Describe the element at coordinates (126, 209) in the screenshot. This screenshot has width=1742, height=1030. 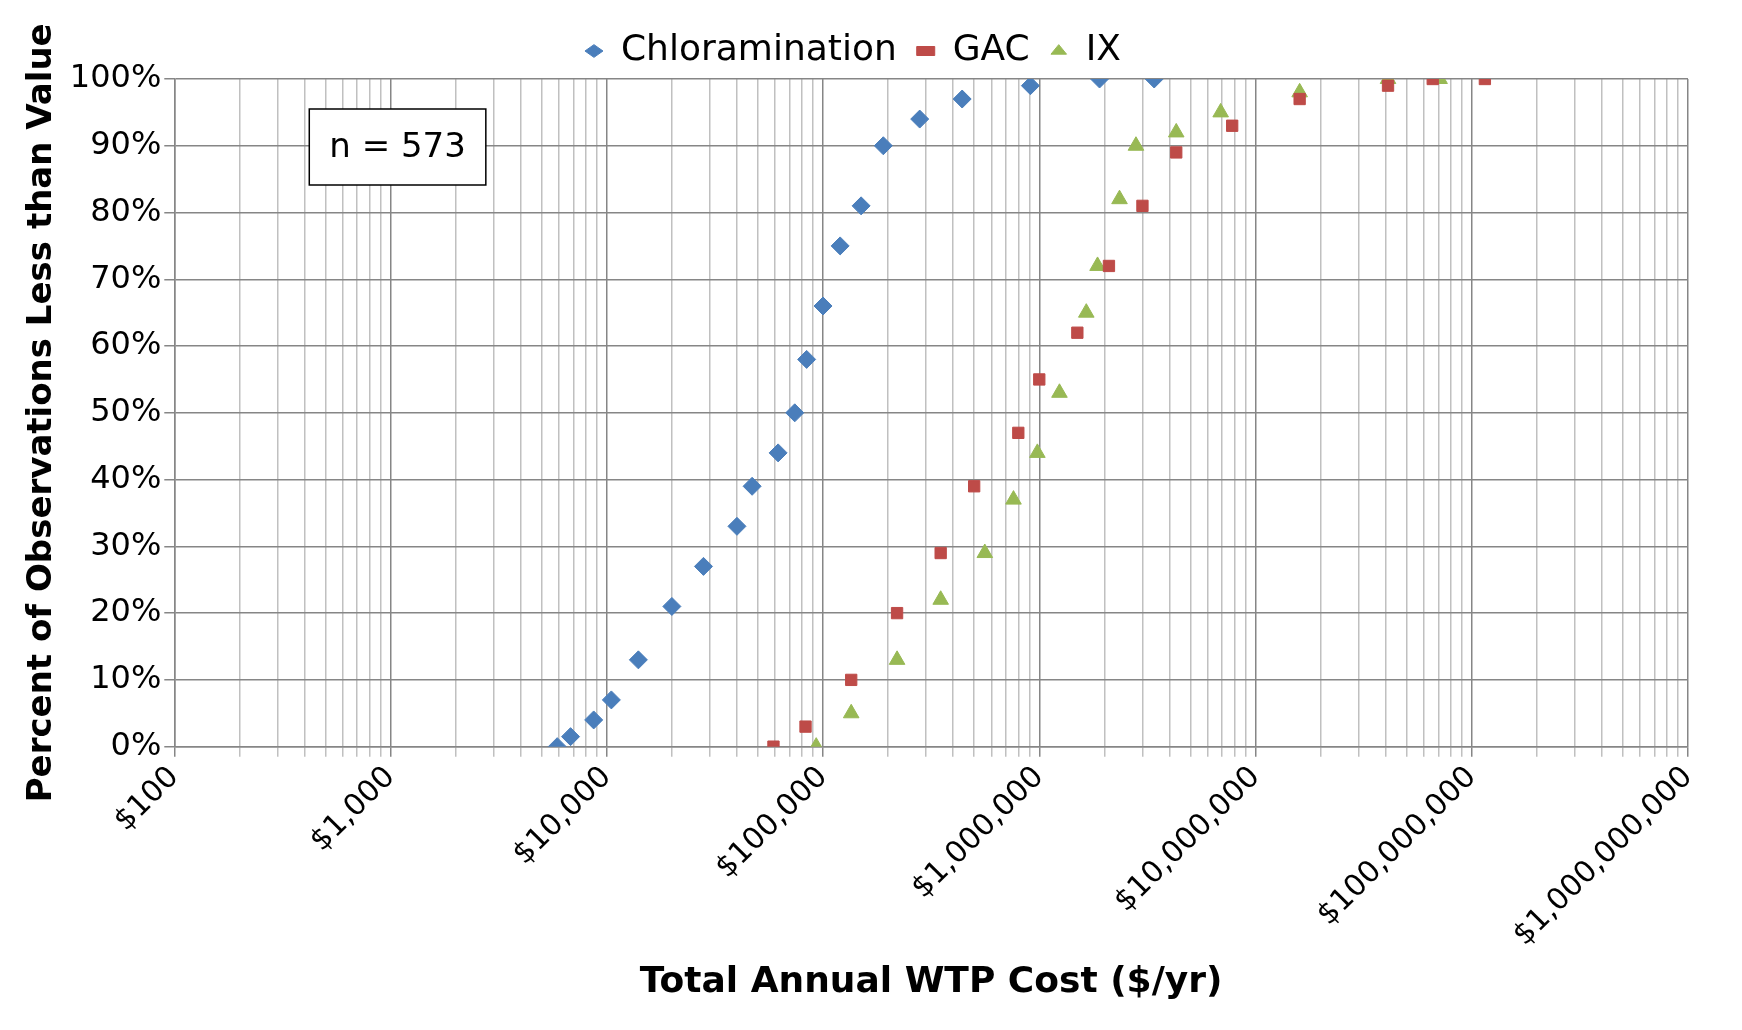
I see `y-tick-label: 80%` at that location.